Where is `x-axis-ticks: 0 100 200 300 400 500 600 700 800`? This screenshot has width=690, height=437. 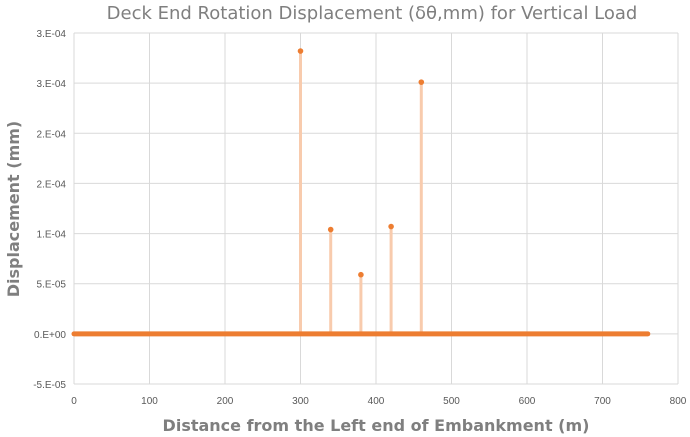
x-axis-ticks: 0 100 200 300 400 500 600 700 800 is located at coordinates (379, 401).